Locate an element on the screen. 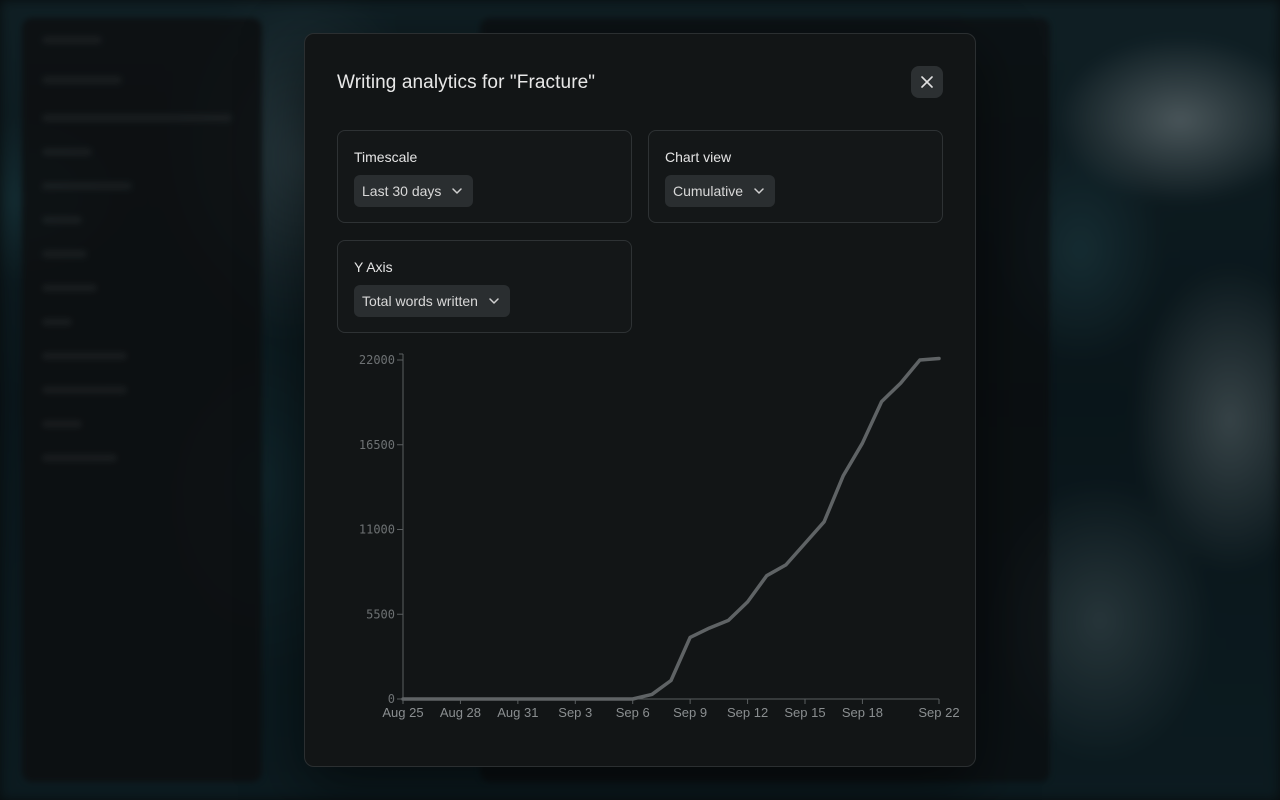 The width and height of the screenshot is (1280, 800). chart-view-dropdown: Cumulative is located at coordinates (720, 191).